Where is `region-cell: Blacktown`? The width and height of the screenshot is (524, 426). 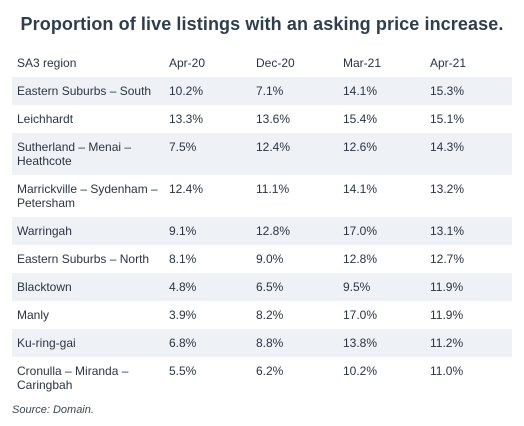 region-cell: Blacktown is located at coordinates (44, 287).